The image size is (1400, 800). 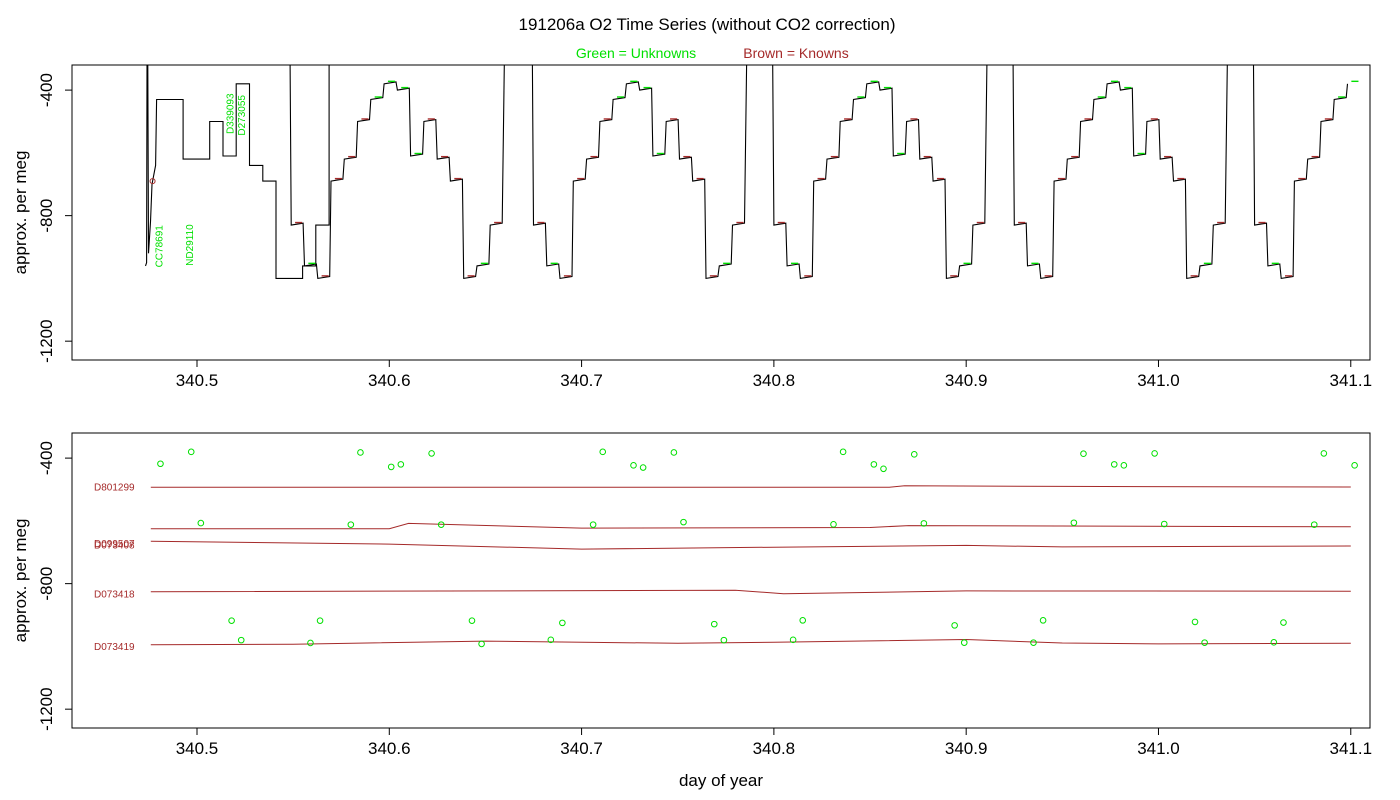 I want to click on known-label: D801299, so click(x=114, y=487).